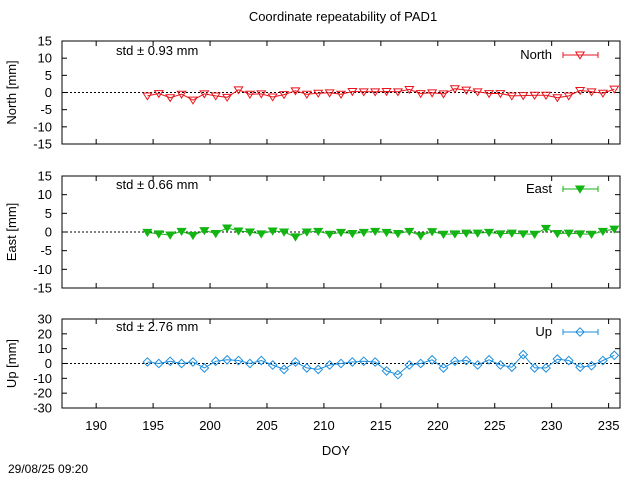 The height and width of the screenshot is (480, 640). What do you see at coordinates (539, 188) in the screenshot?
I see `east-legend-label: East` at bounding box center [539, 188].